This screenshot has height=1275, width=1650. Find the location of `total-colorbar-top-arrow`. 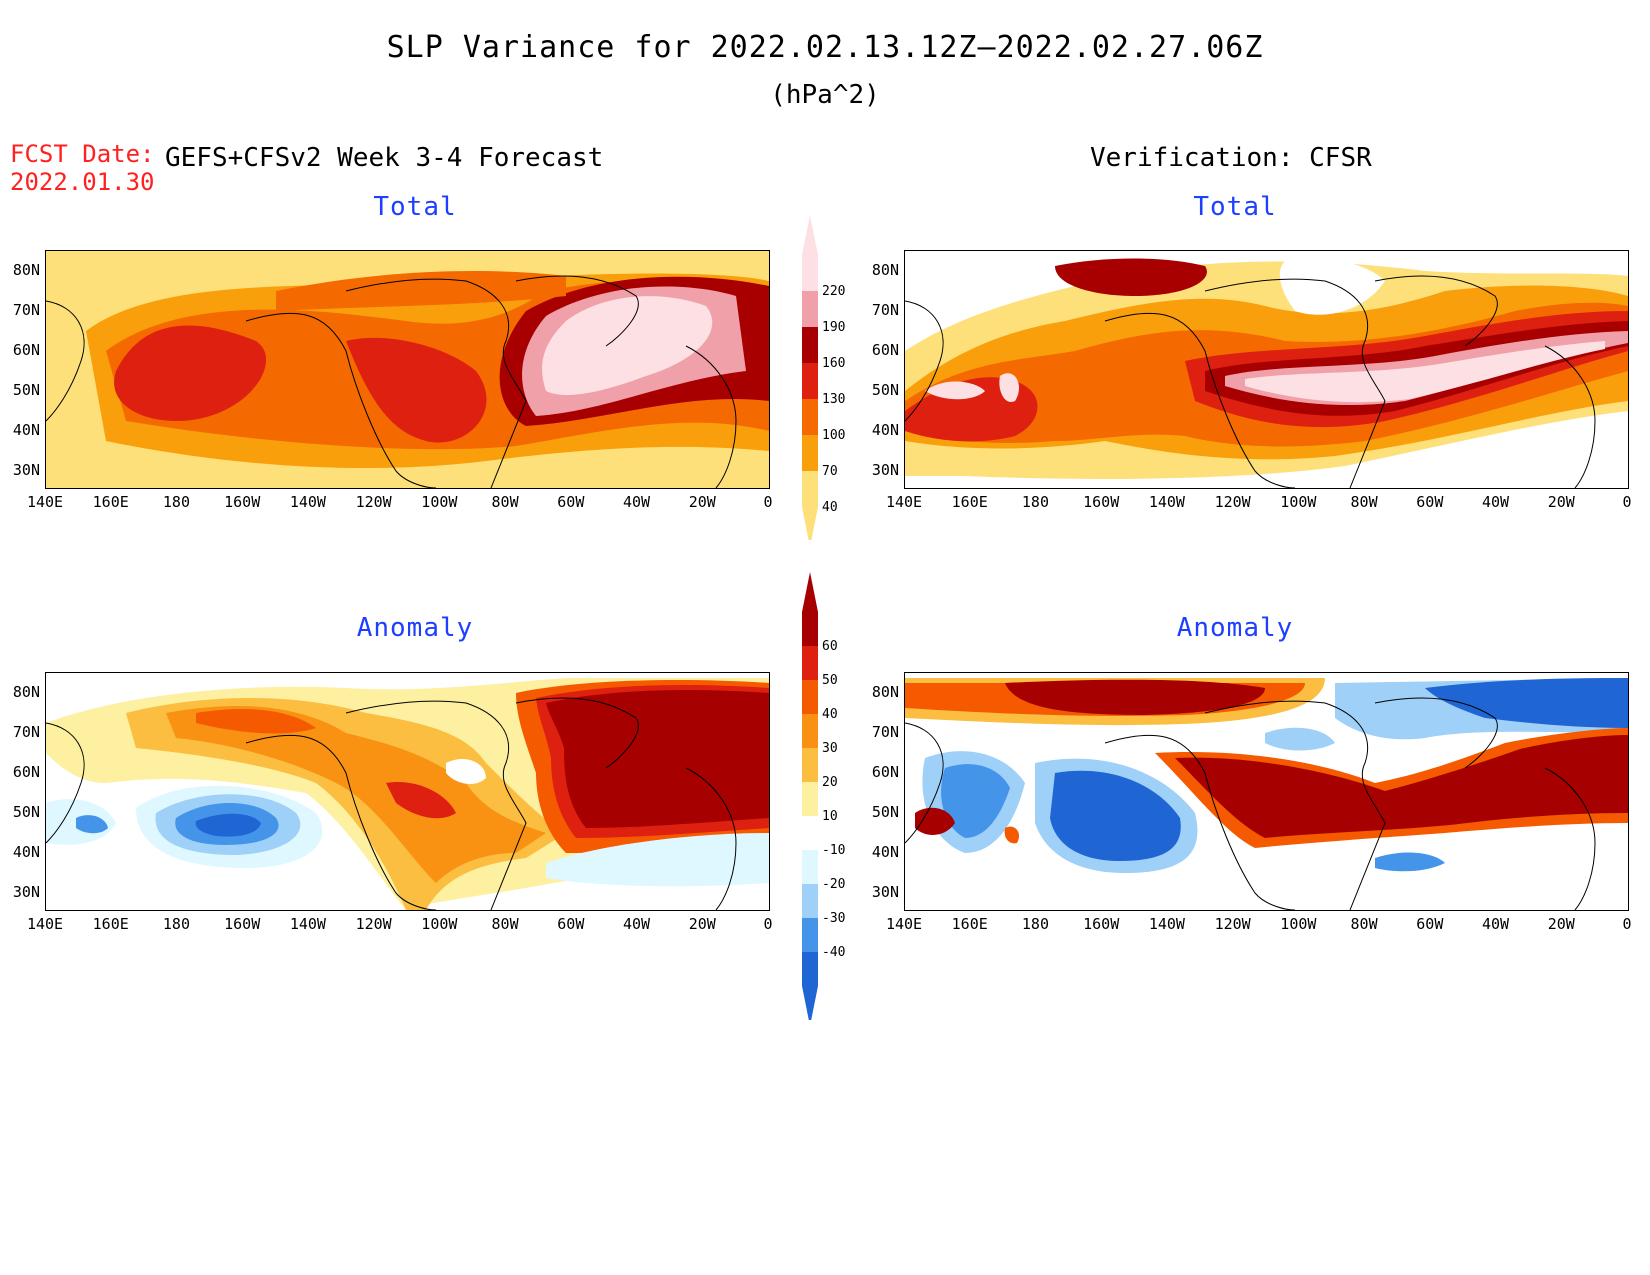

total-colorbar-top-arrow is located at coordinates (810, 235).